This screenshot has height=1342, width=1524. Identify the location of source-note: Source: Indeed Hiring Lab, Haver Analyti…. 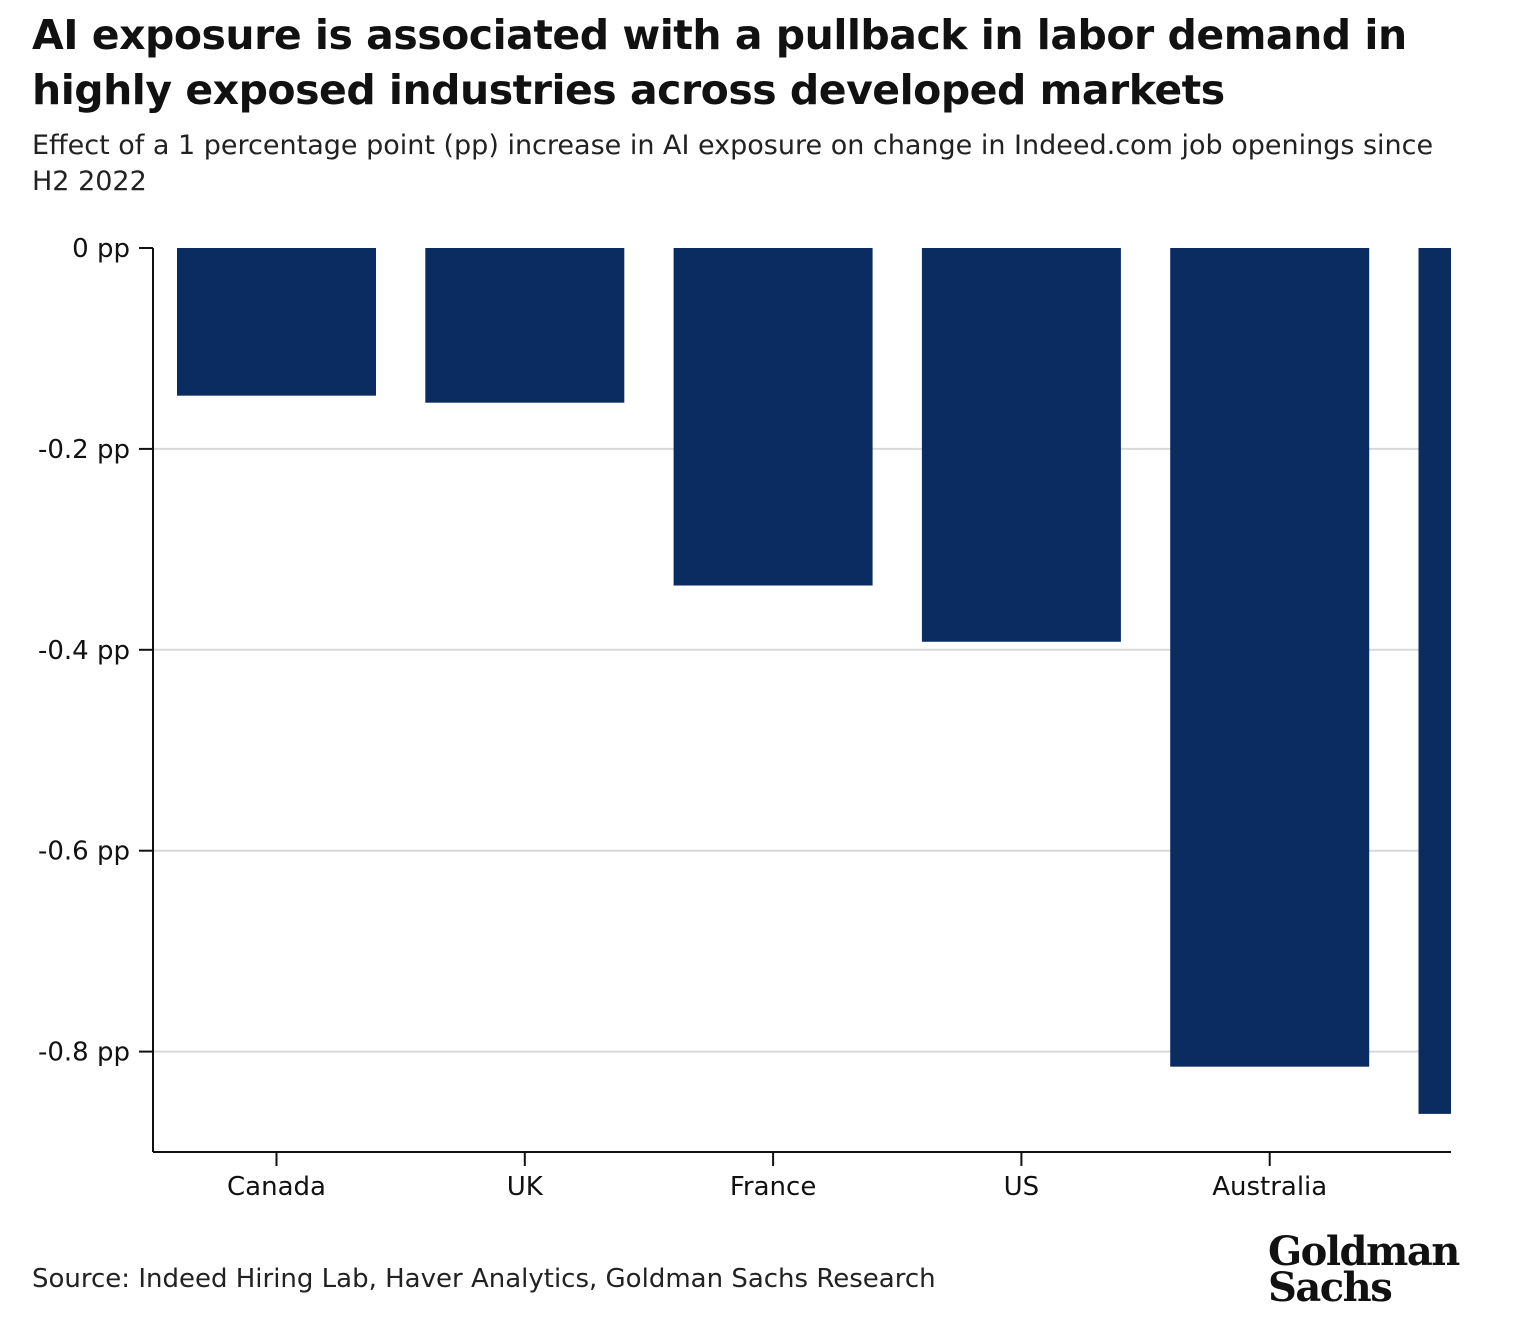
(484, 1279).